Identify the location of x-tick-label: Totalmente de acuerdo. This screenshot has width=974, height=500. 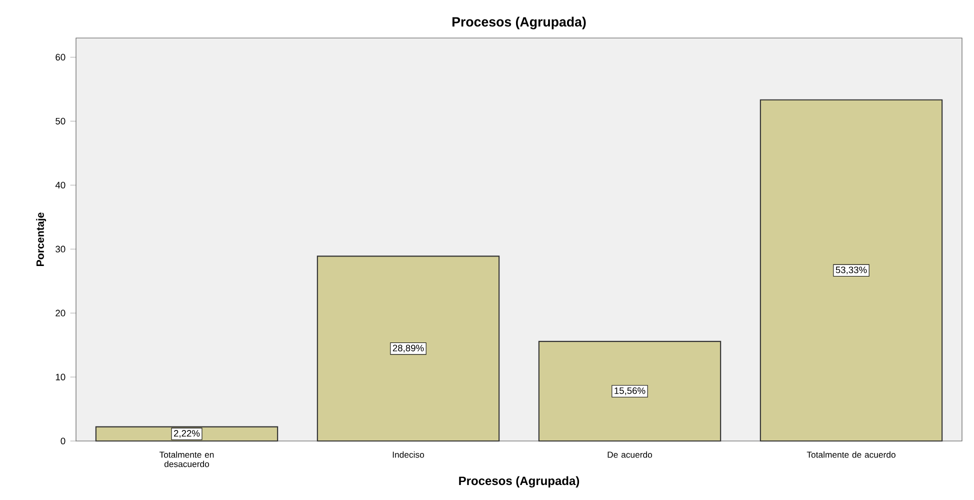
(851, 454).